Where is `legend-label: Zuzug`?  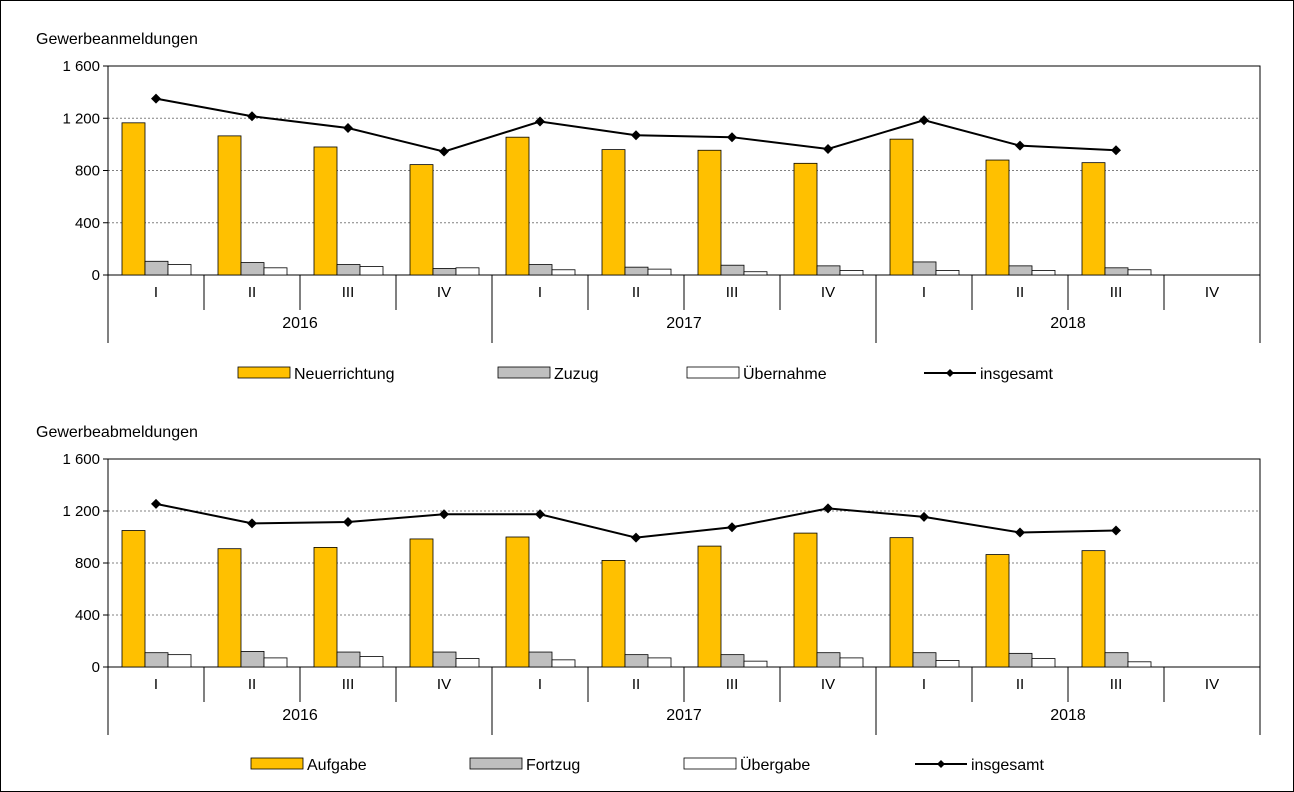
legend-label: Zuzug is located at coordinates (576, 374).